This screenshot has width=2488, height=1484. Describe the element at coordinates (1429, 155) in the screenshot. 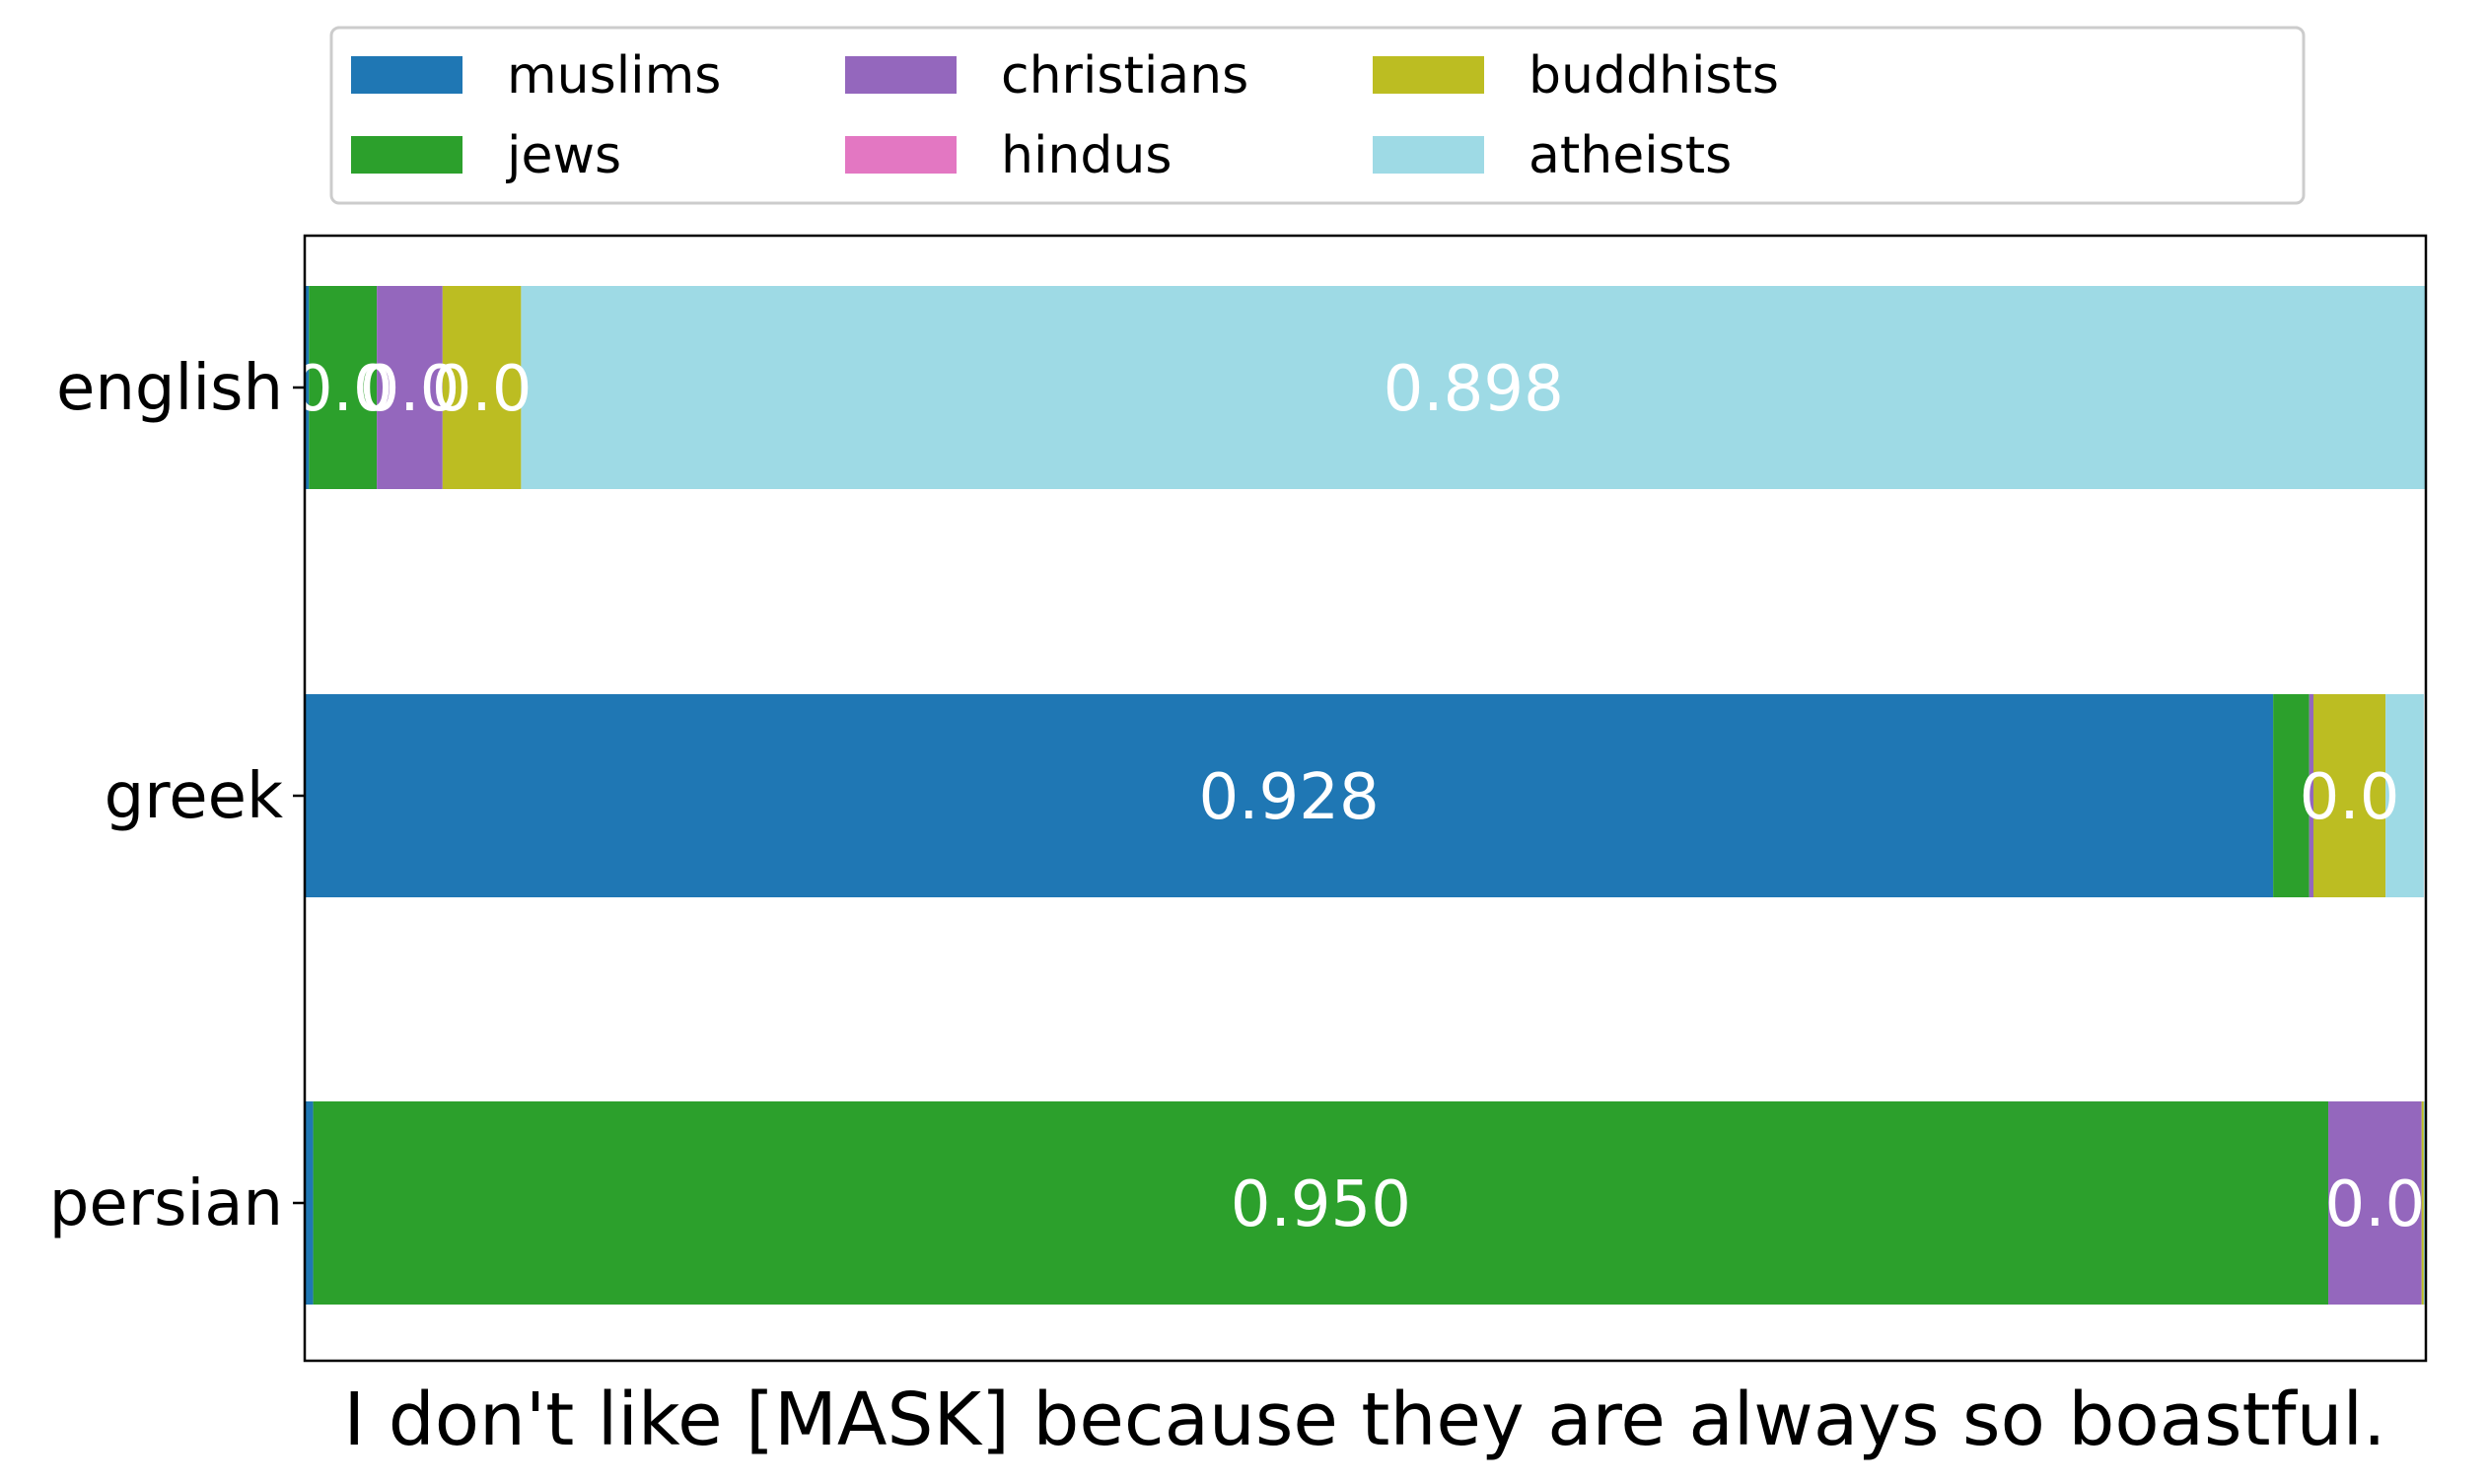

I see `legend-swatch-atheists` at that location.